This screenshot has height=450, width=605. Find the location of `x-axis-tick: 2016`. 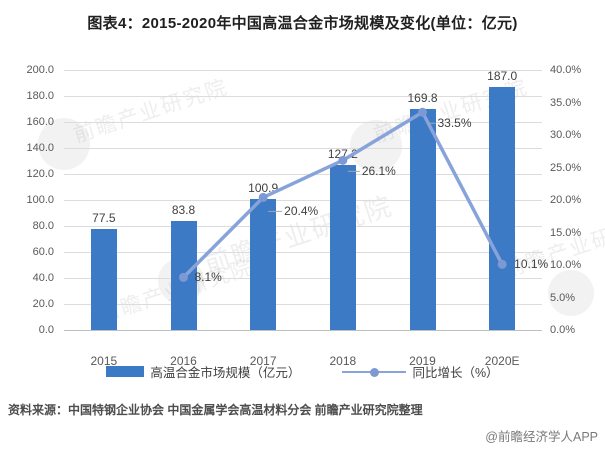

x-axis-tick: 2016 is located at coordinates (183, 361).